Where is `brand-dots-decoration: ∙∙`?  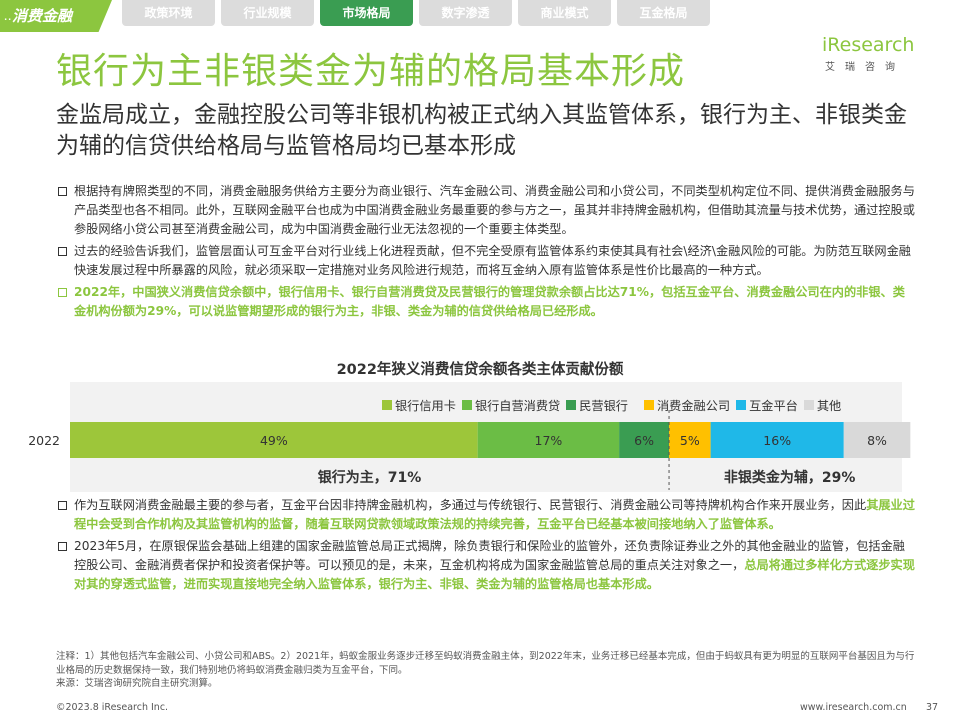
brand-dots-decoration: ∙∙ is located at coordinates (8, 19).